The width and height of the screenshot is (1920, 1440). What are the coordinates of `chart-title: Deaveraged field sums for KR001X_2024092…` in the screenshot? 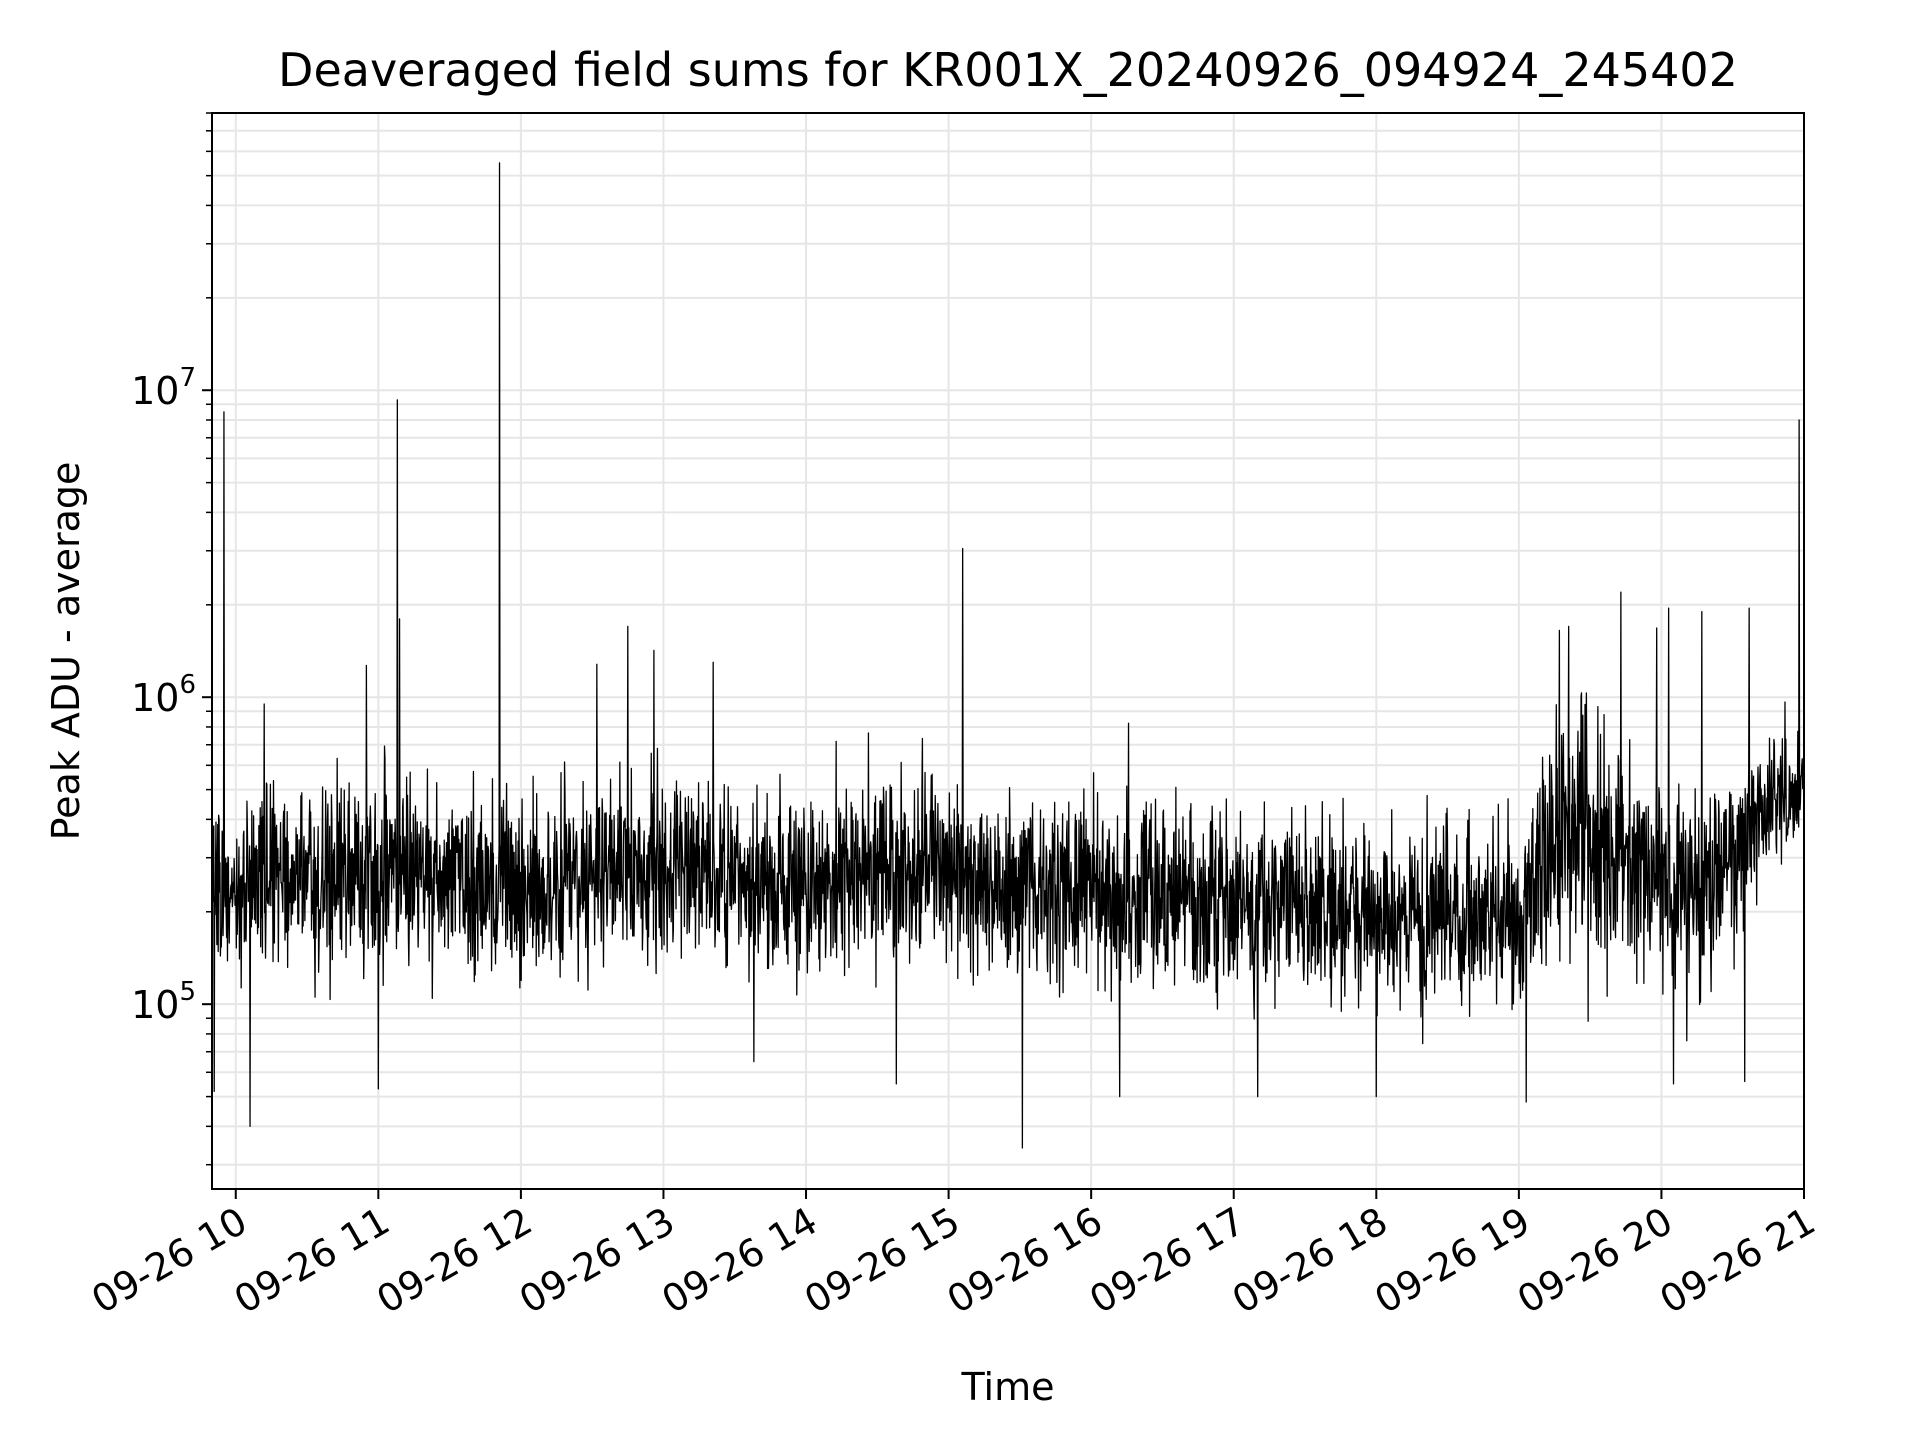 It's located at (1008, 70).